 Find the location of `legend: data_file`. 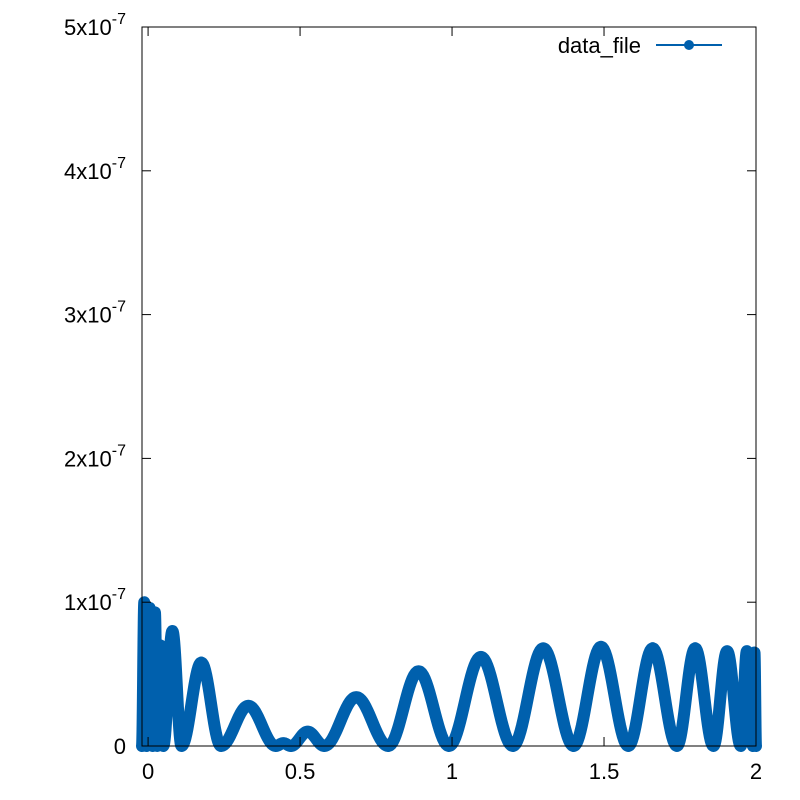

legend: data_file is located at coordinates (640, 45).